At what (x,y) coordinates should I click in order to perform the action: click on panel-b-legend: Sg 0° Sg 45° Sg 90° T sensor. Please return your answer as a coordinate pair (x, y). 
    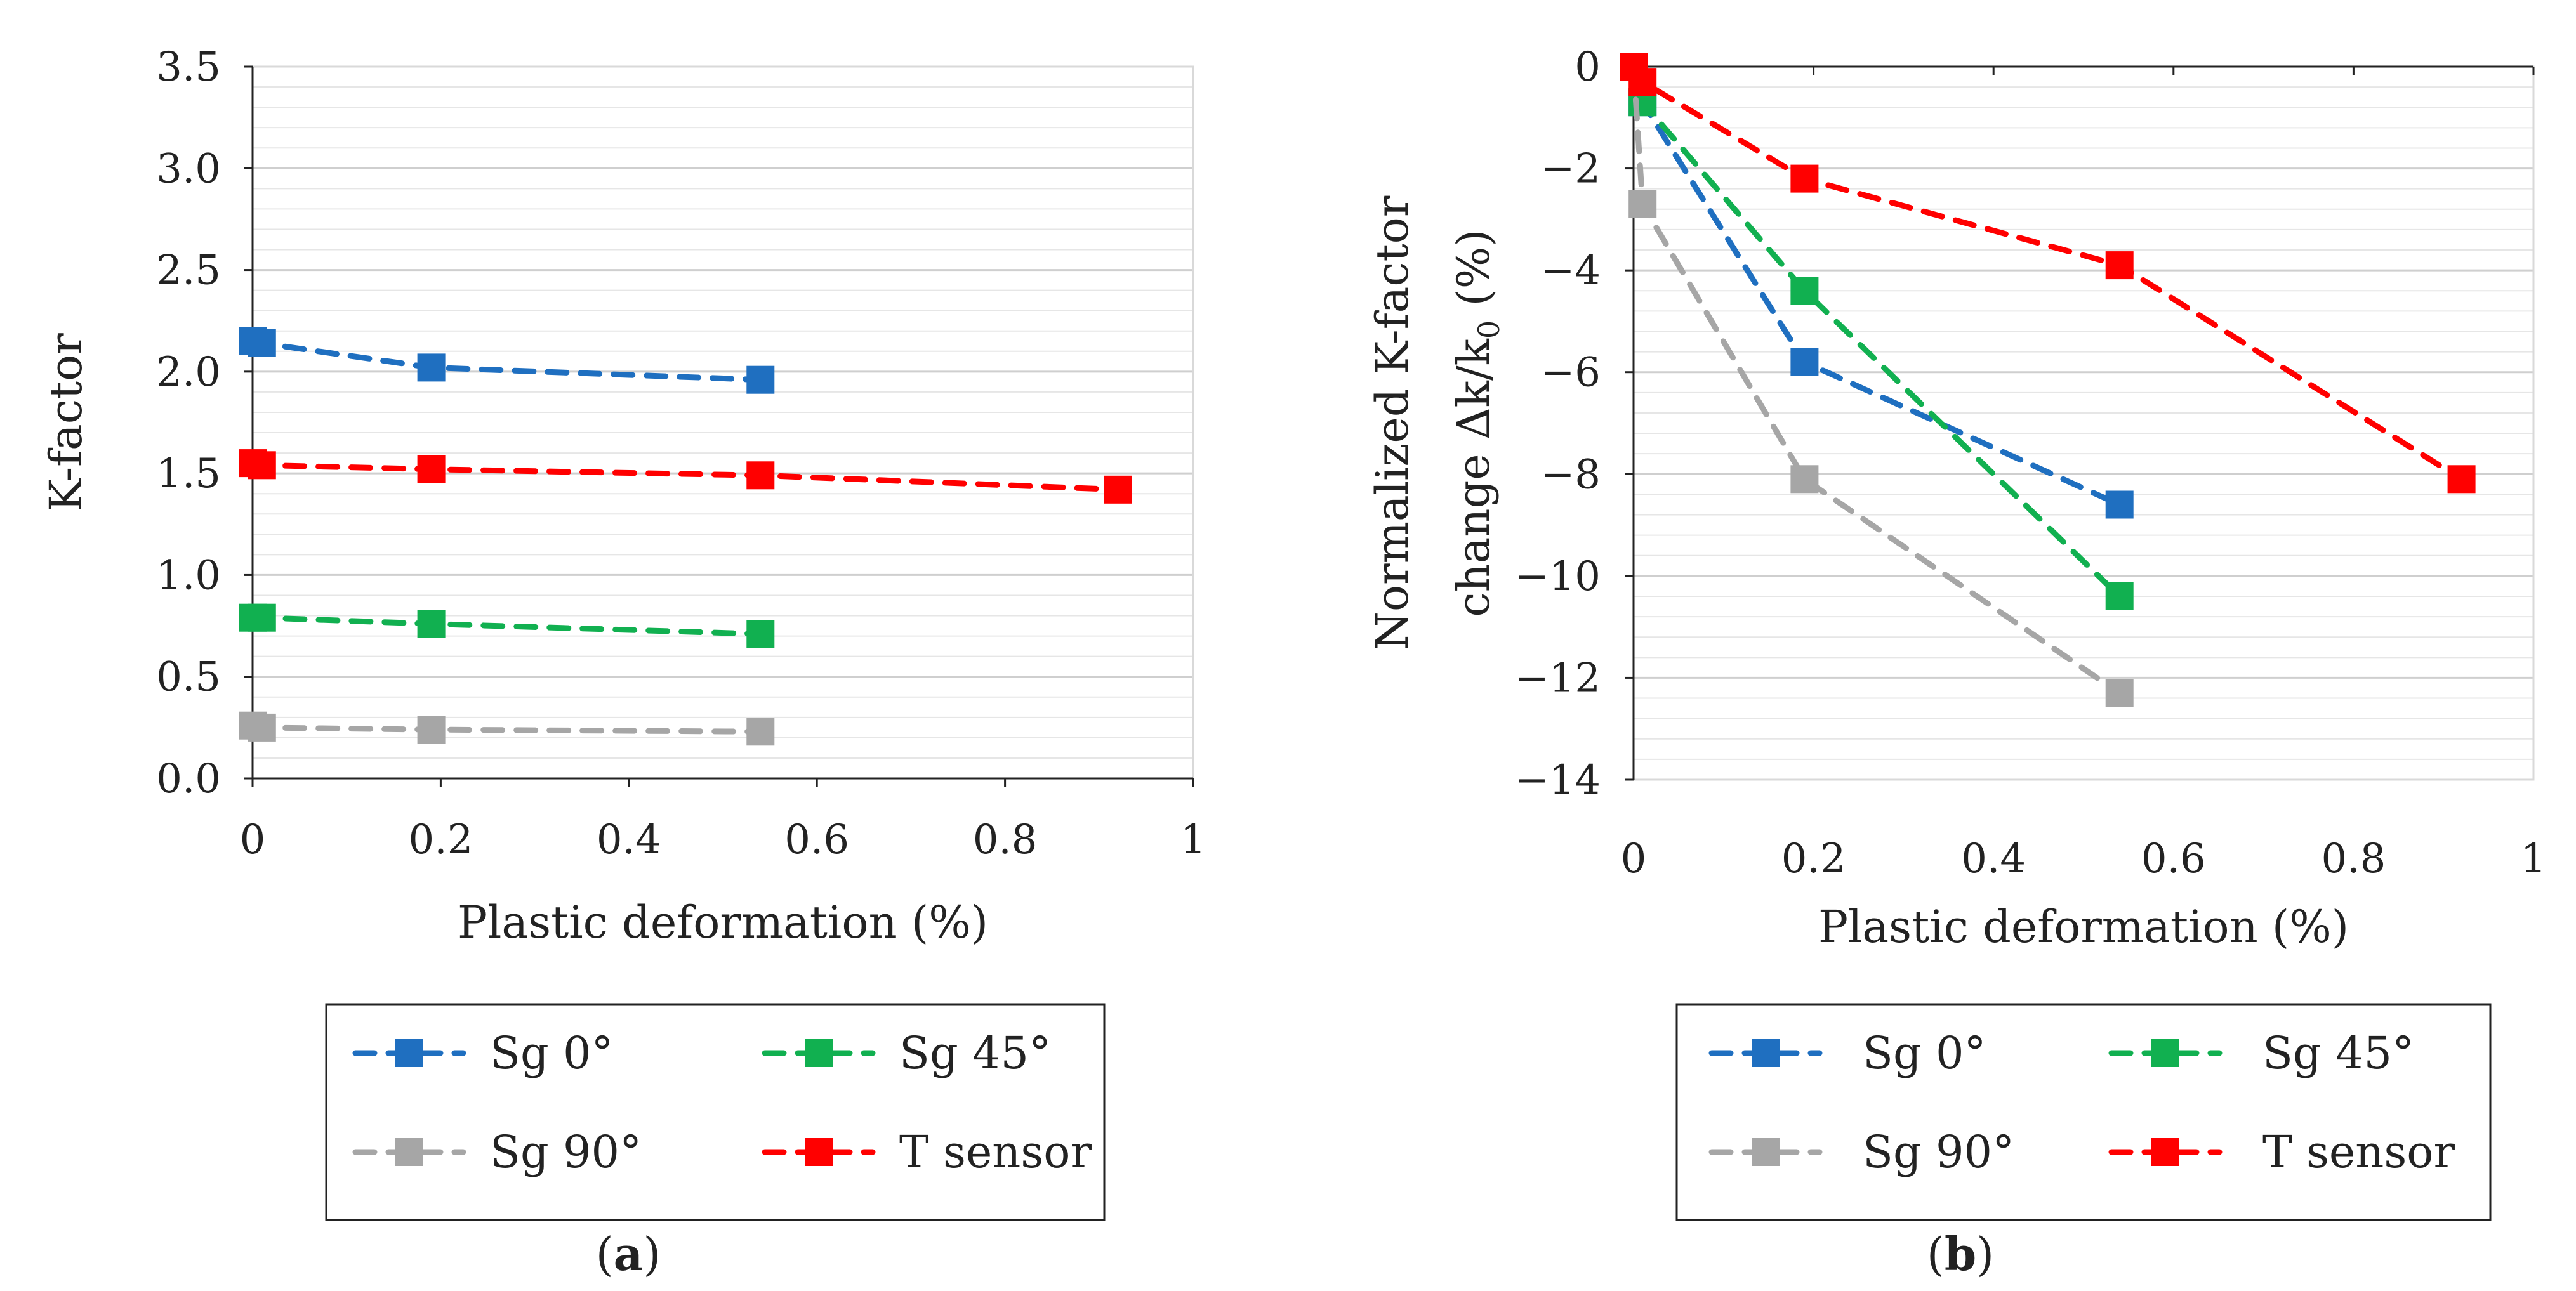
    Looking at the image, I should click on (2083, 1112).